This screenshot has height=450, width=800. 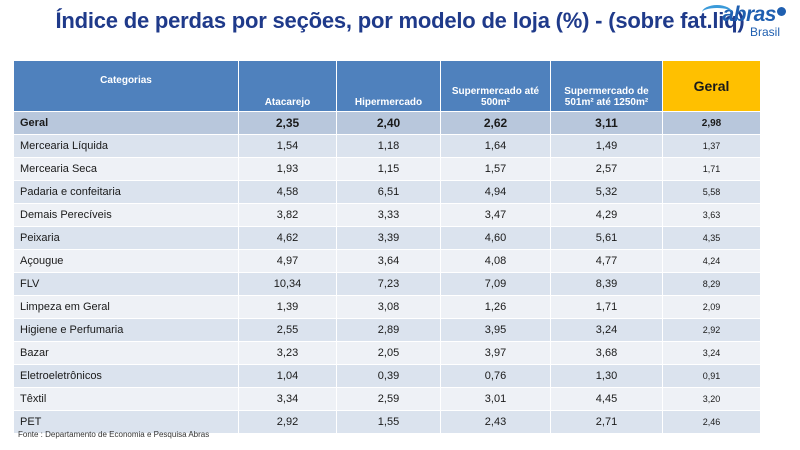 What do you see at coordinates (764, 32) in the screenshot?
I see `logo-subtitle: Brasil` at bounding box center [764, 32].